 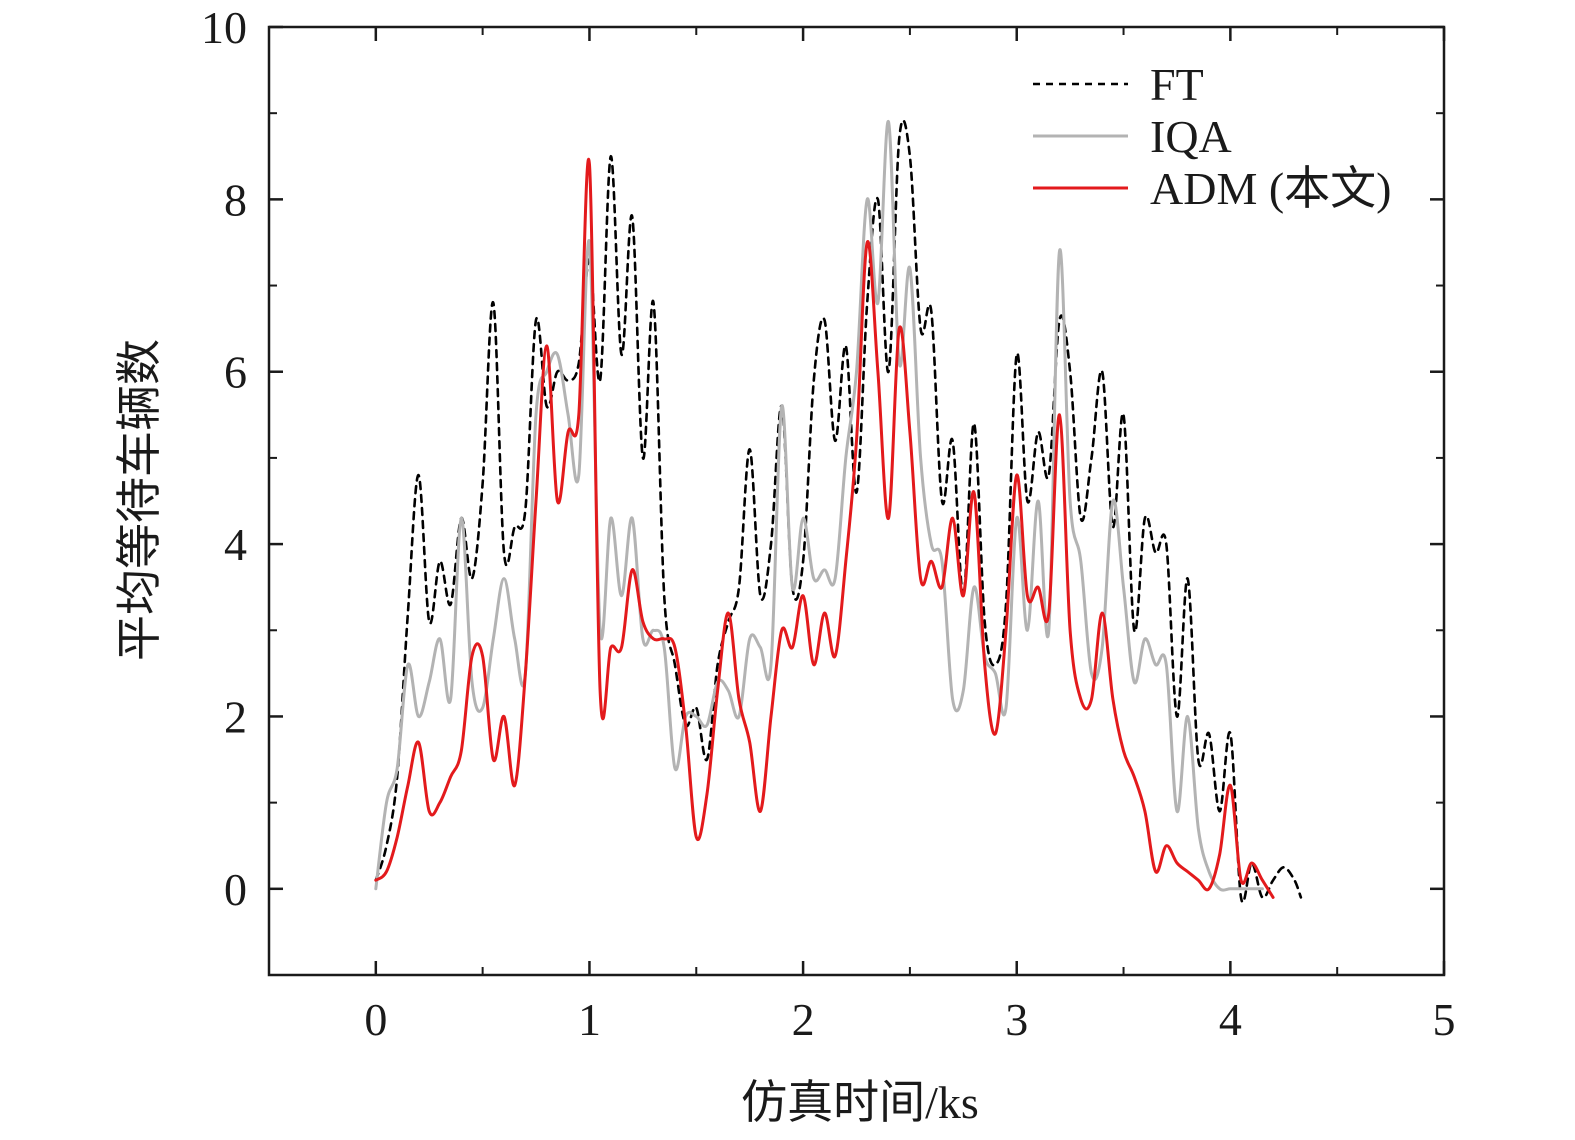 What do you see at coordinates (375, 1019) in the screenshot?
I see `x-tick-label: 0` at bounding box center [375, 1019].